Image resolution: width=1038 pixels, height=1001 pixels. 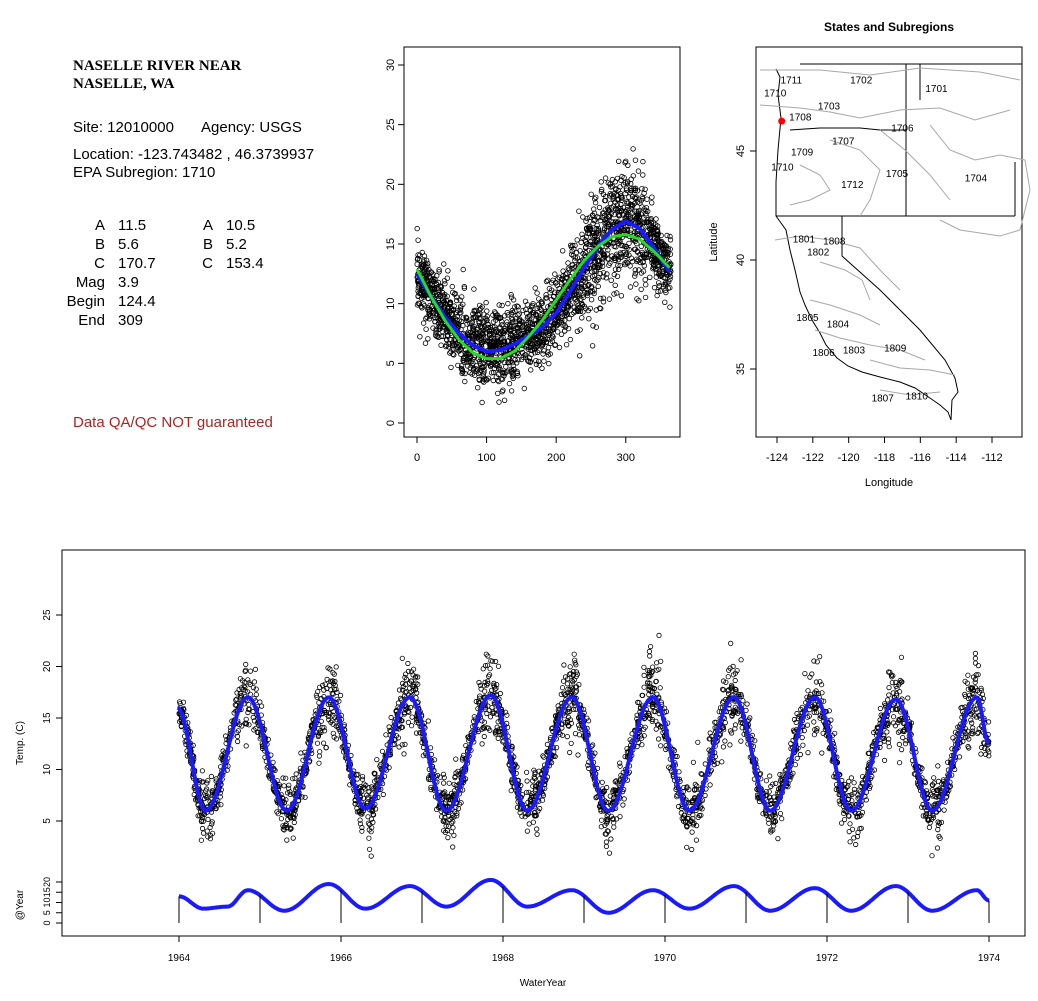 What do you see at coordinates (883, 399) in the screenshot?
I see `region-label: 1807` at bounding box center [883, 399].